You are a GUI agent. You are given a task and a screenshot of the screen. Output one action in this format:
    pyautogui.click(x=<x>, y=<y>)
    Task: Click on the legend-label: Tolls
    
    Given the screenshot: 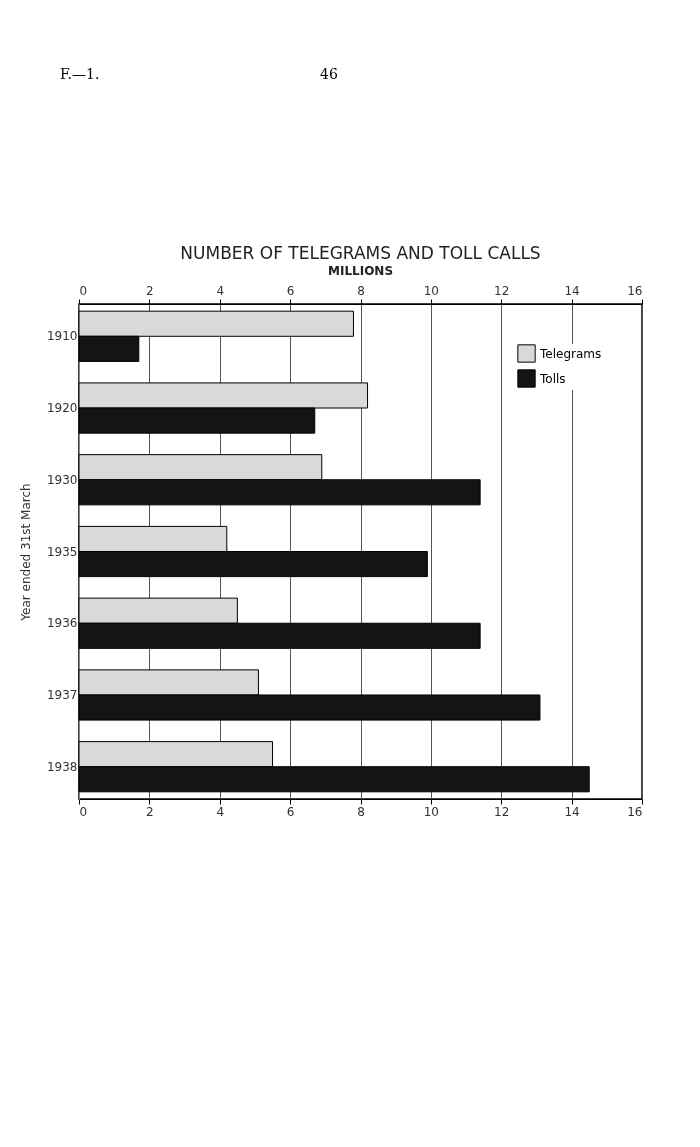 What is the action you would take?
    pyautogui.click(x=552, y=378)
    